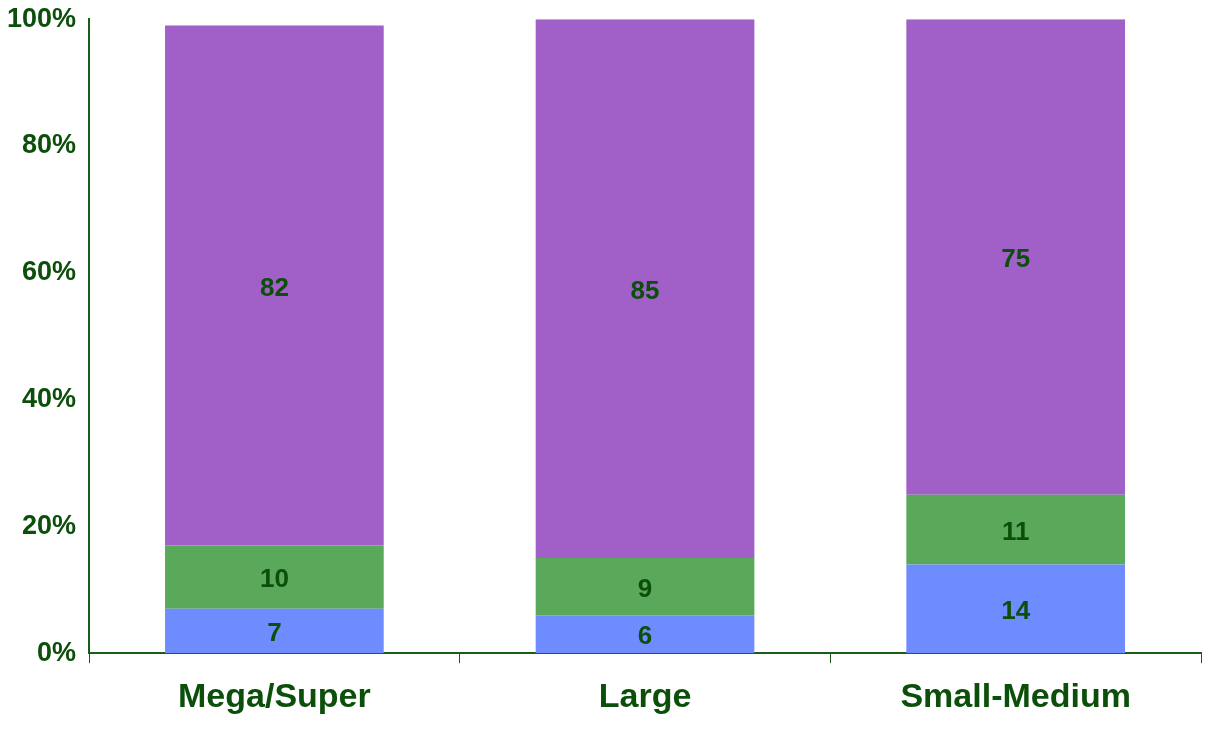 Image resolution: width=1207 pixels, height=736 pixels. What do you see at coordinates (49, 271) in the screenshot?
I see `y-tick-label: 60%` at bounding box center [49, 271].